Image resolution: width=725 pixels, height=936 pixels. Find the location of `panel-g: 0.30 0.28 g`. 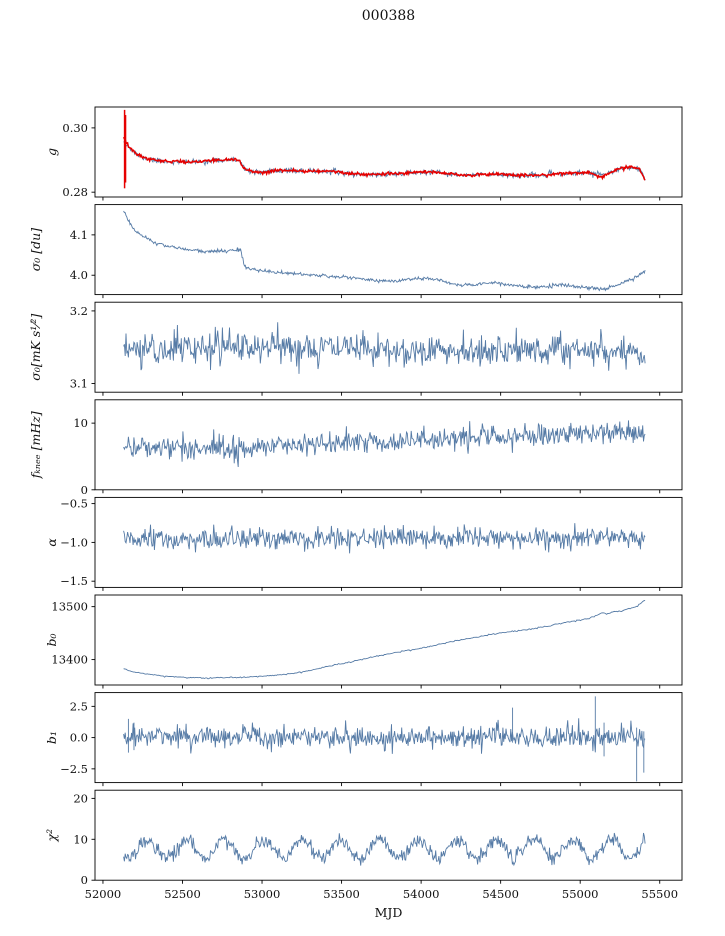

panel-g: 0.30 0.28 g is located at coordinates (363, 153).